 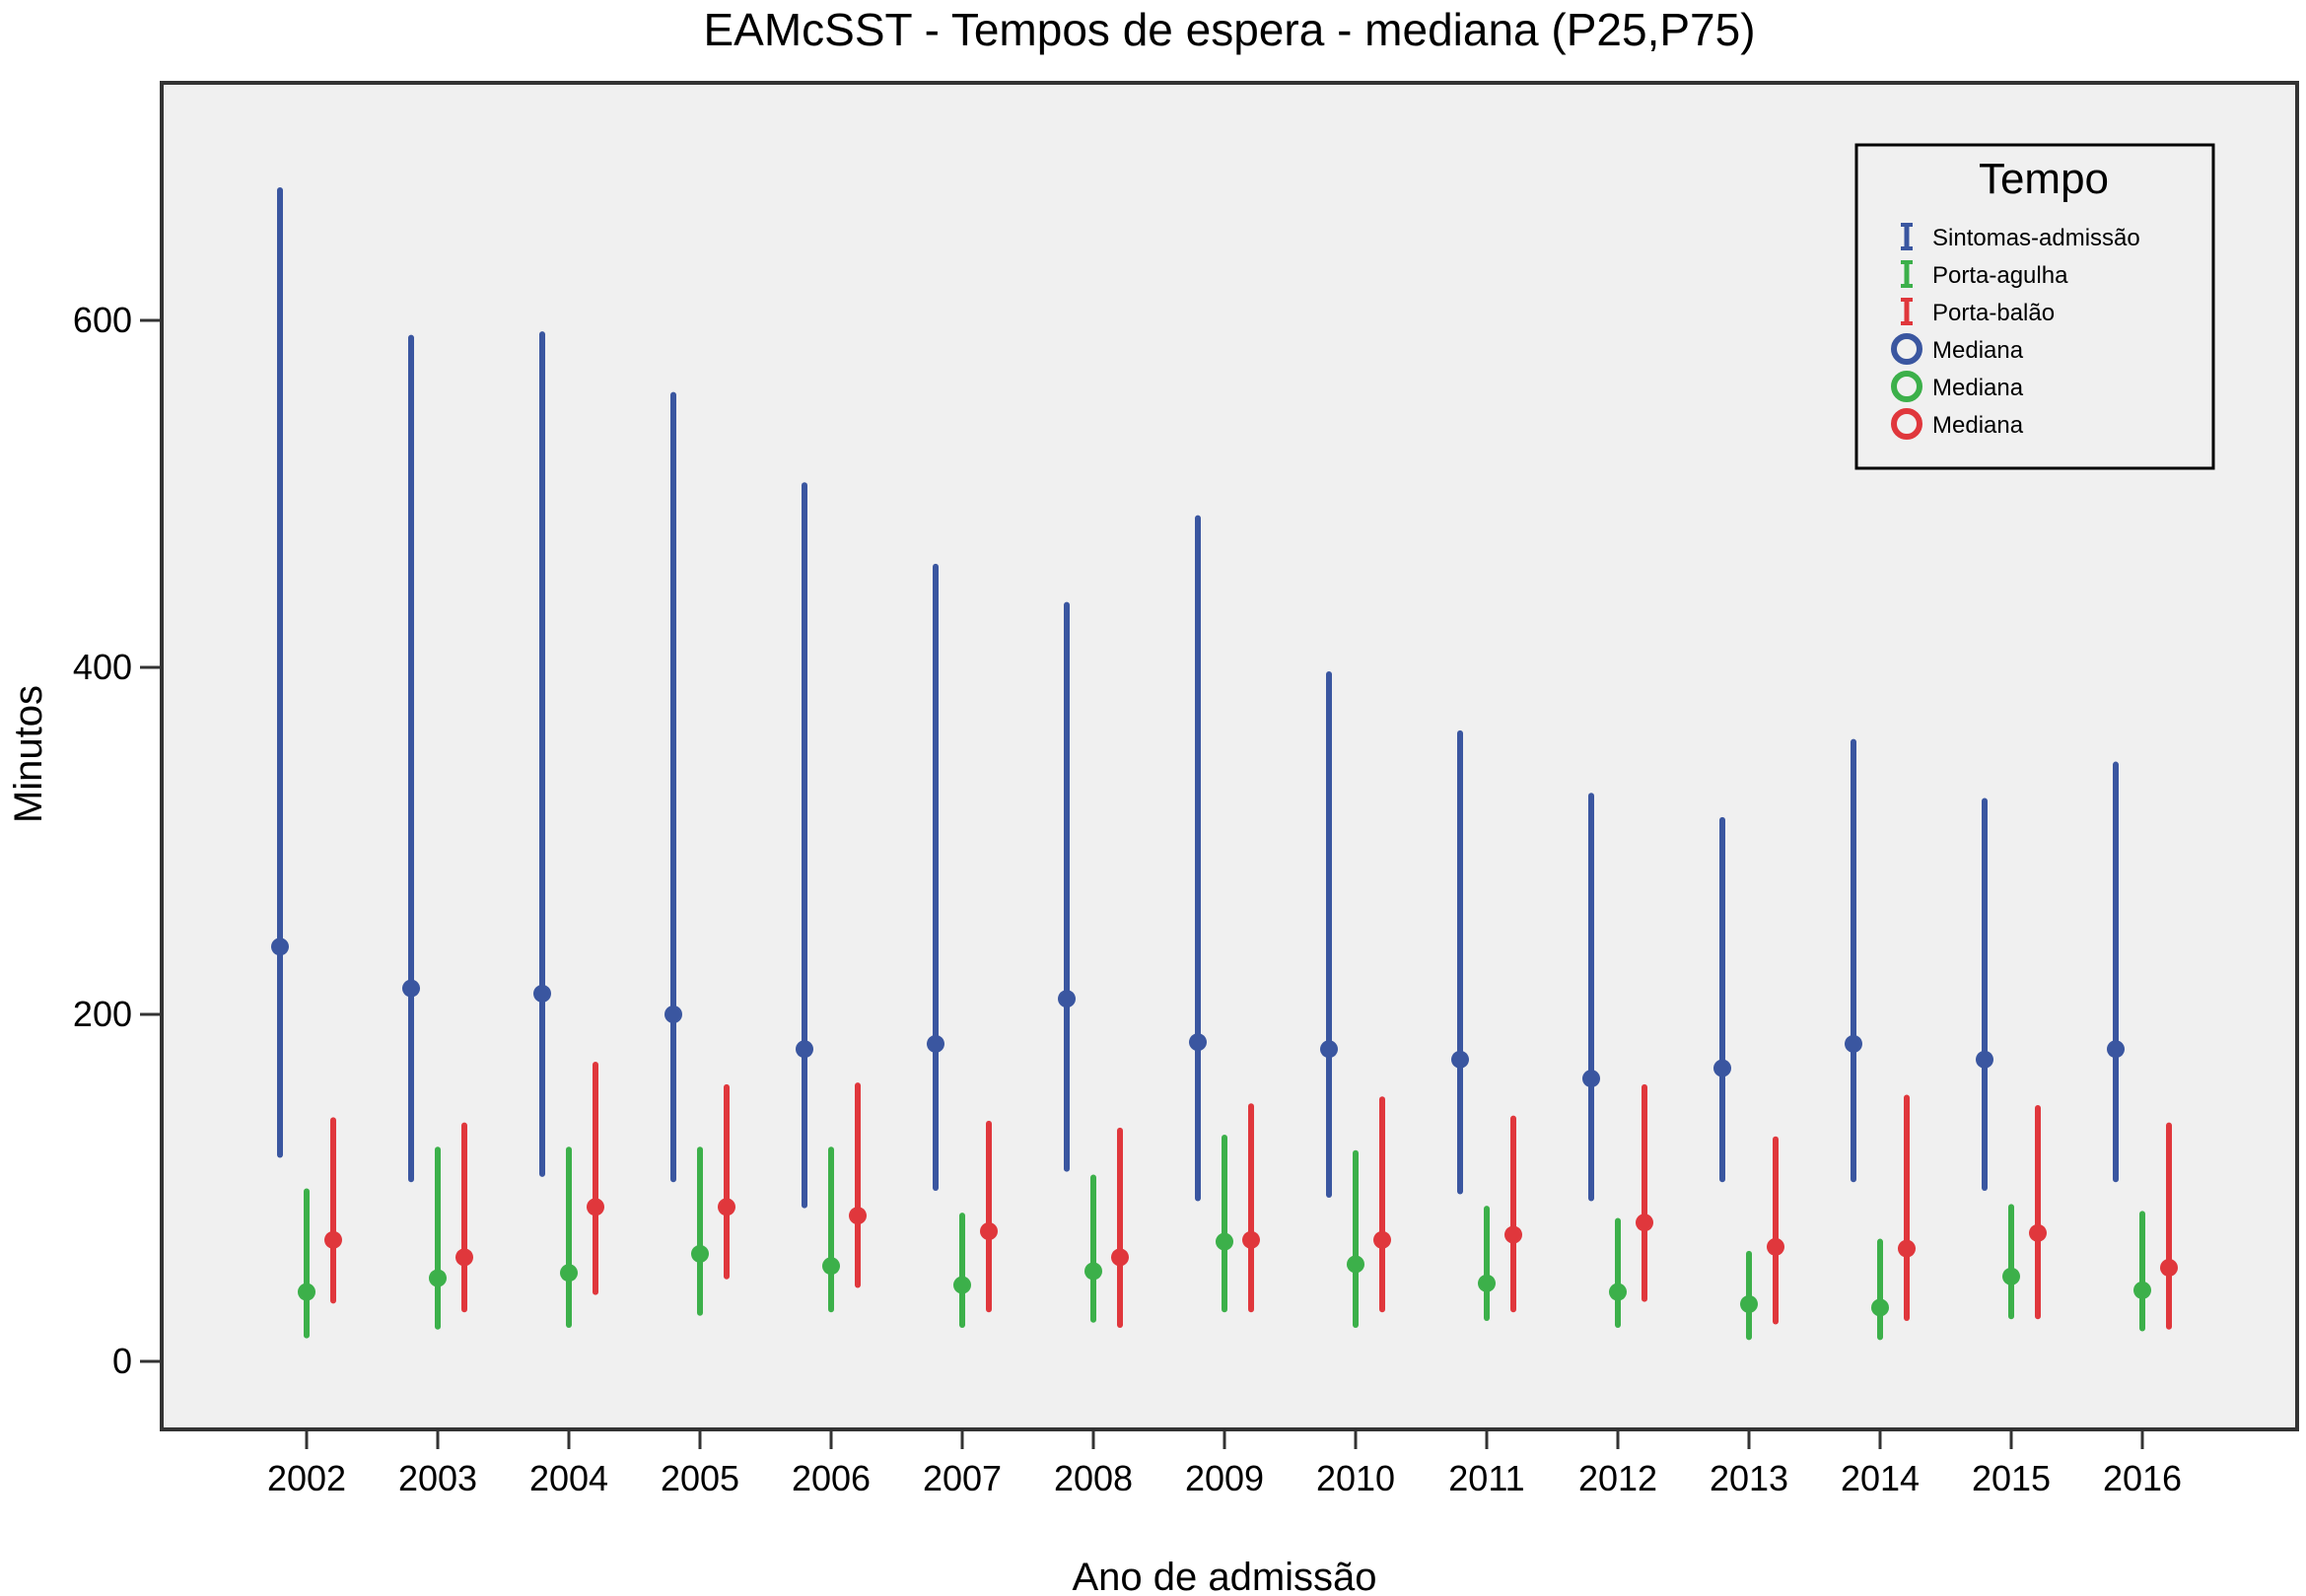 I want to click on x-tick-label: 2009, so click(x=1225, y=1478).